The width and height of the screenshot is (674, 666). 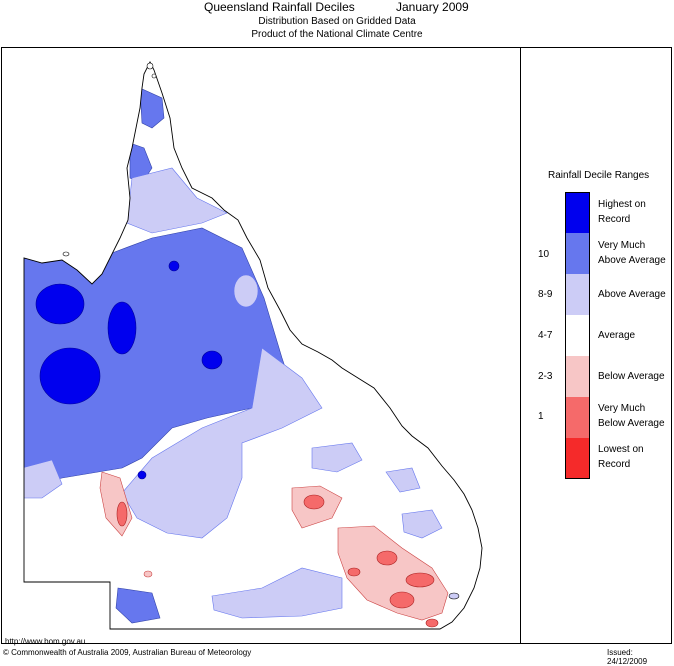 What do you see at coordinates (599, 175) in the screenshot?
I see `legend-title: Rainfall Decile Ranges` at bounding box center [599, 175].